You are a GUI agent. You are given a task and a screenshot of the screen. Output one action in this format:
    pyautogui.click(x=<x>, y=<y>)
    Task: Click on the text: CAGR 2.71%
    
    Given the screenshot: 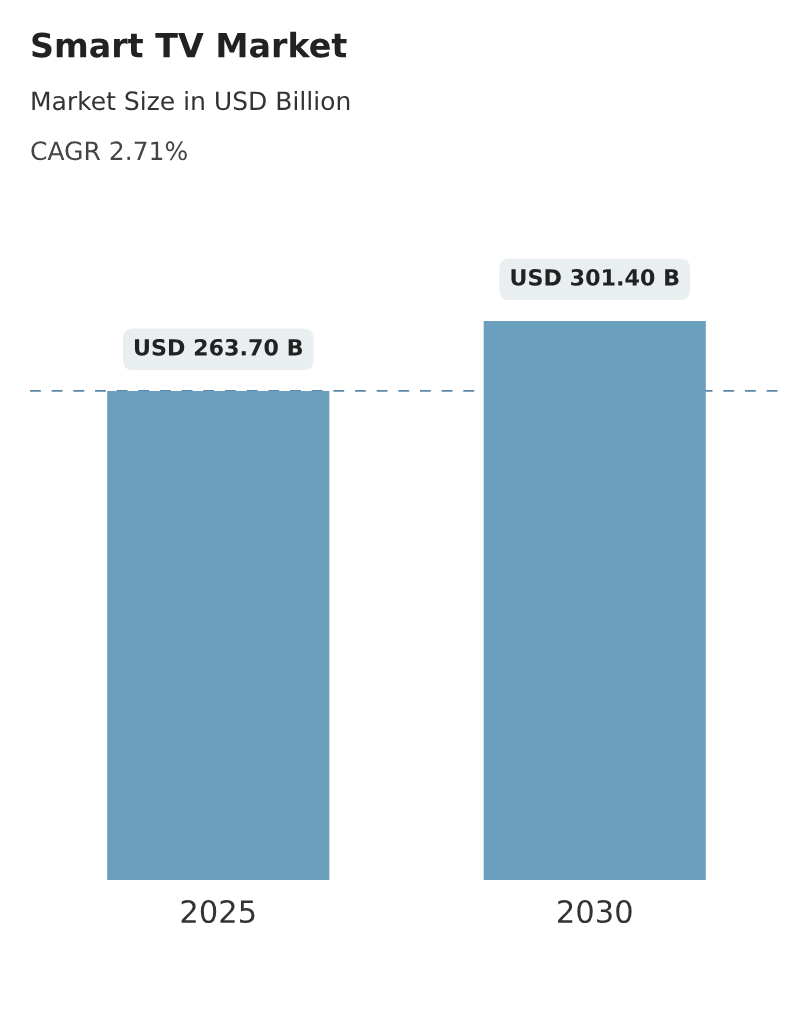 What is the action you would take?
    pyautogui.click(x=109, y=151)
    